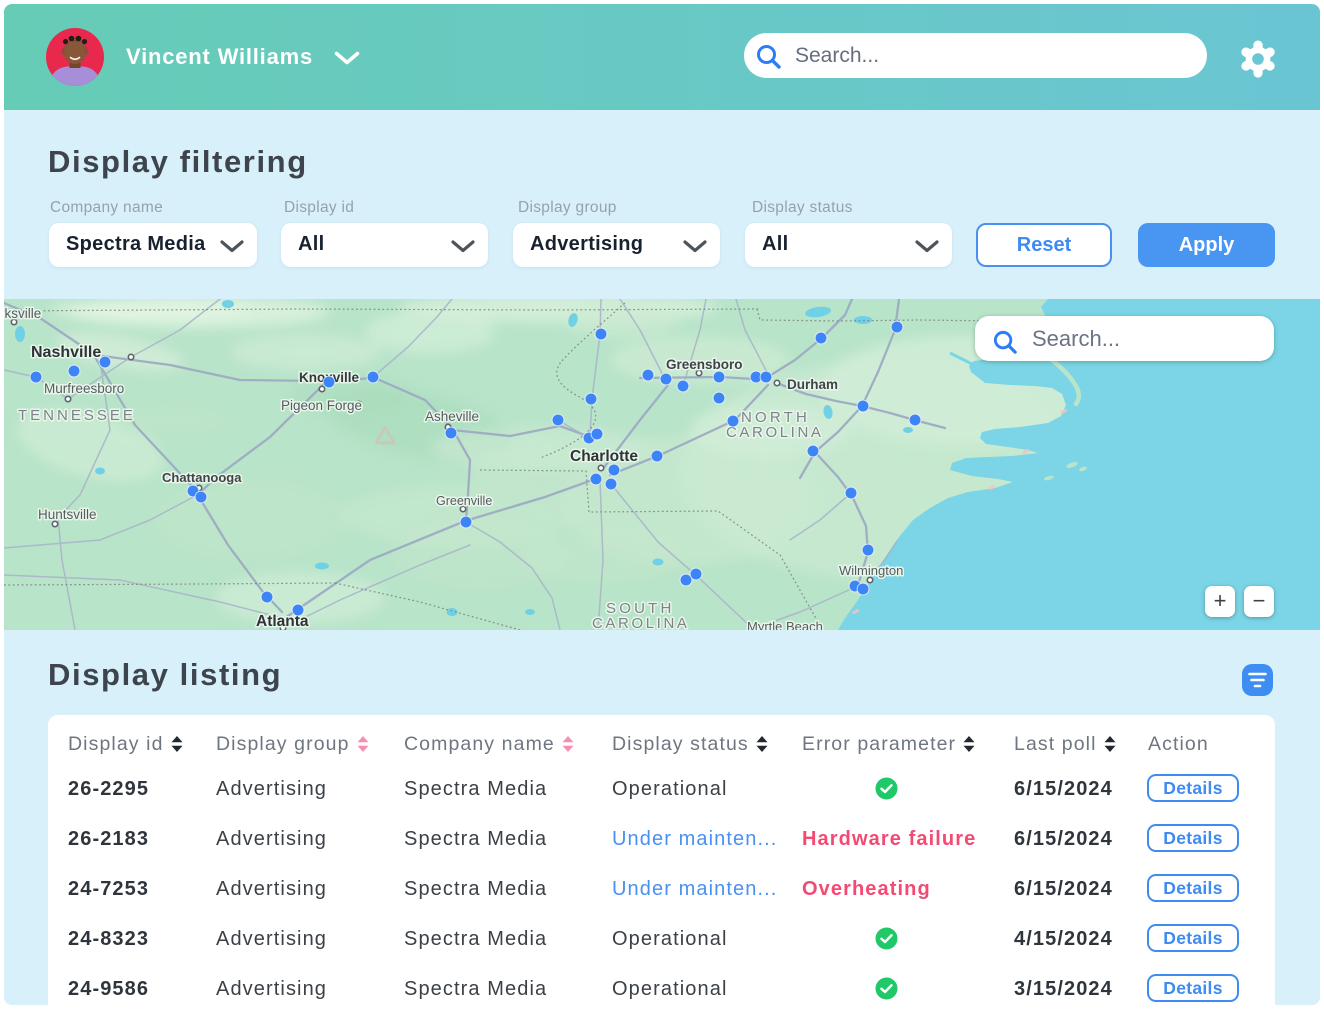 This screenshot has height=1016, width=1324. What do you see at coordinates (785, 624) in the screenshot?
I see `svg-text: Myrtle Beach` at bounding box center [785, 624].